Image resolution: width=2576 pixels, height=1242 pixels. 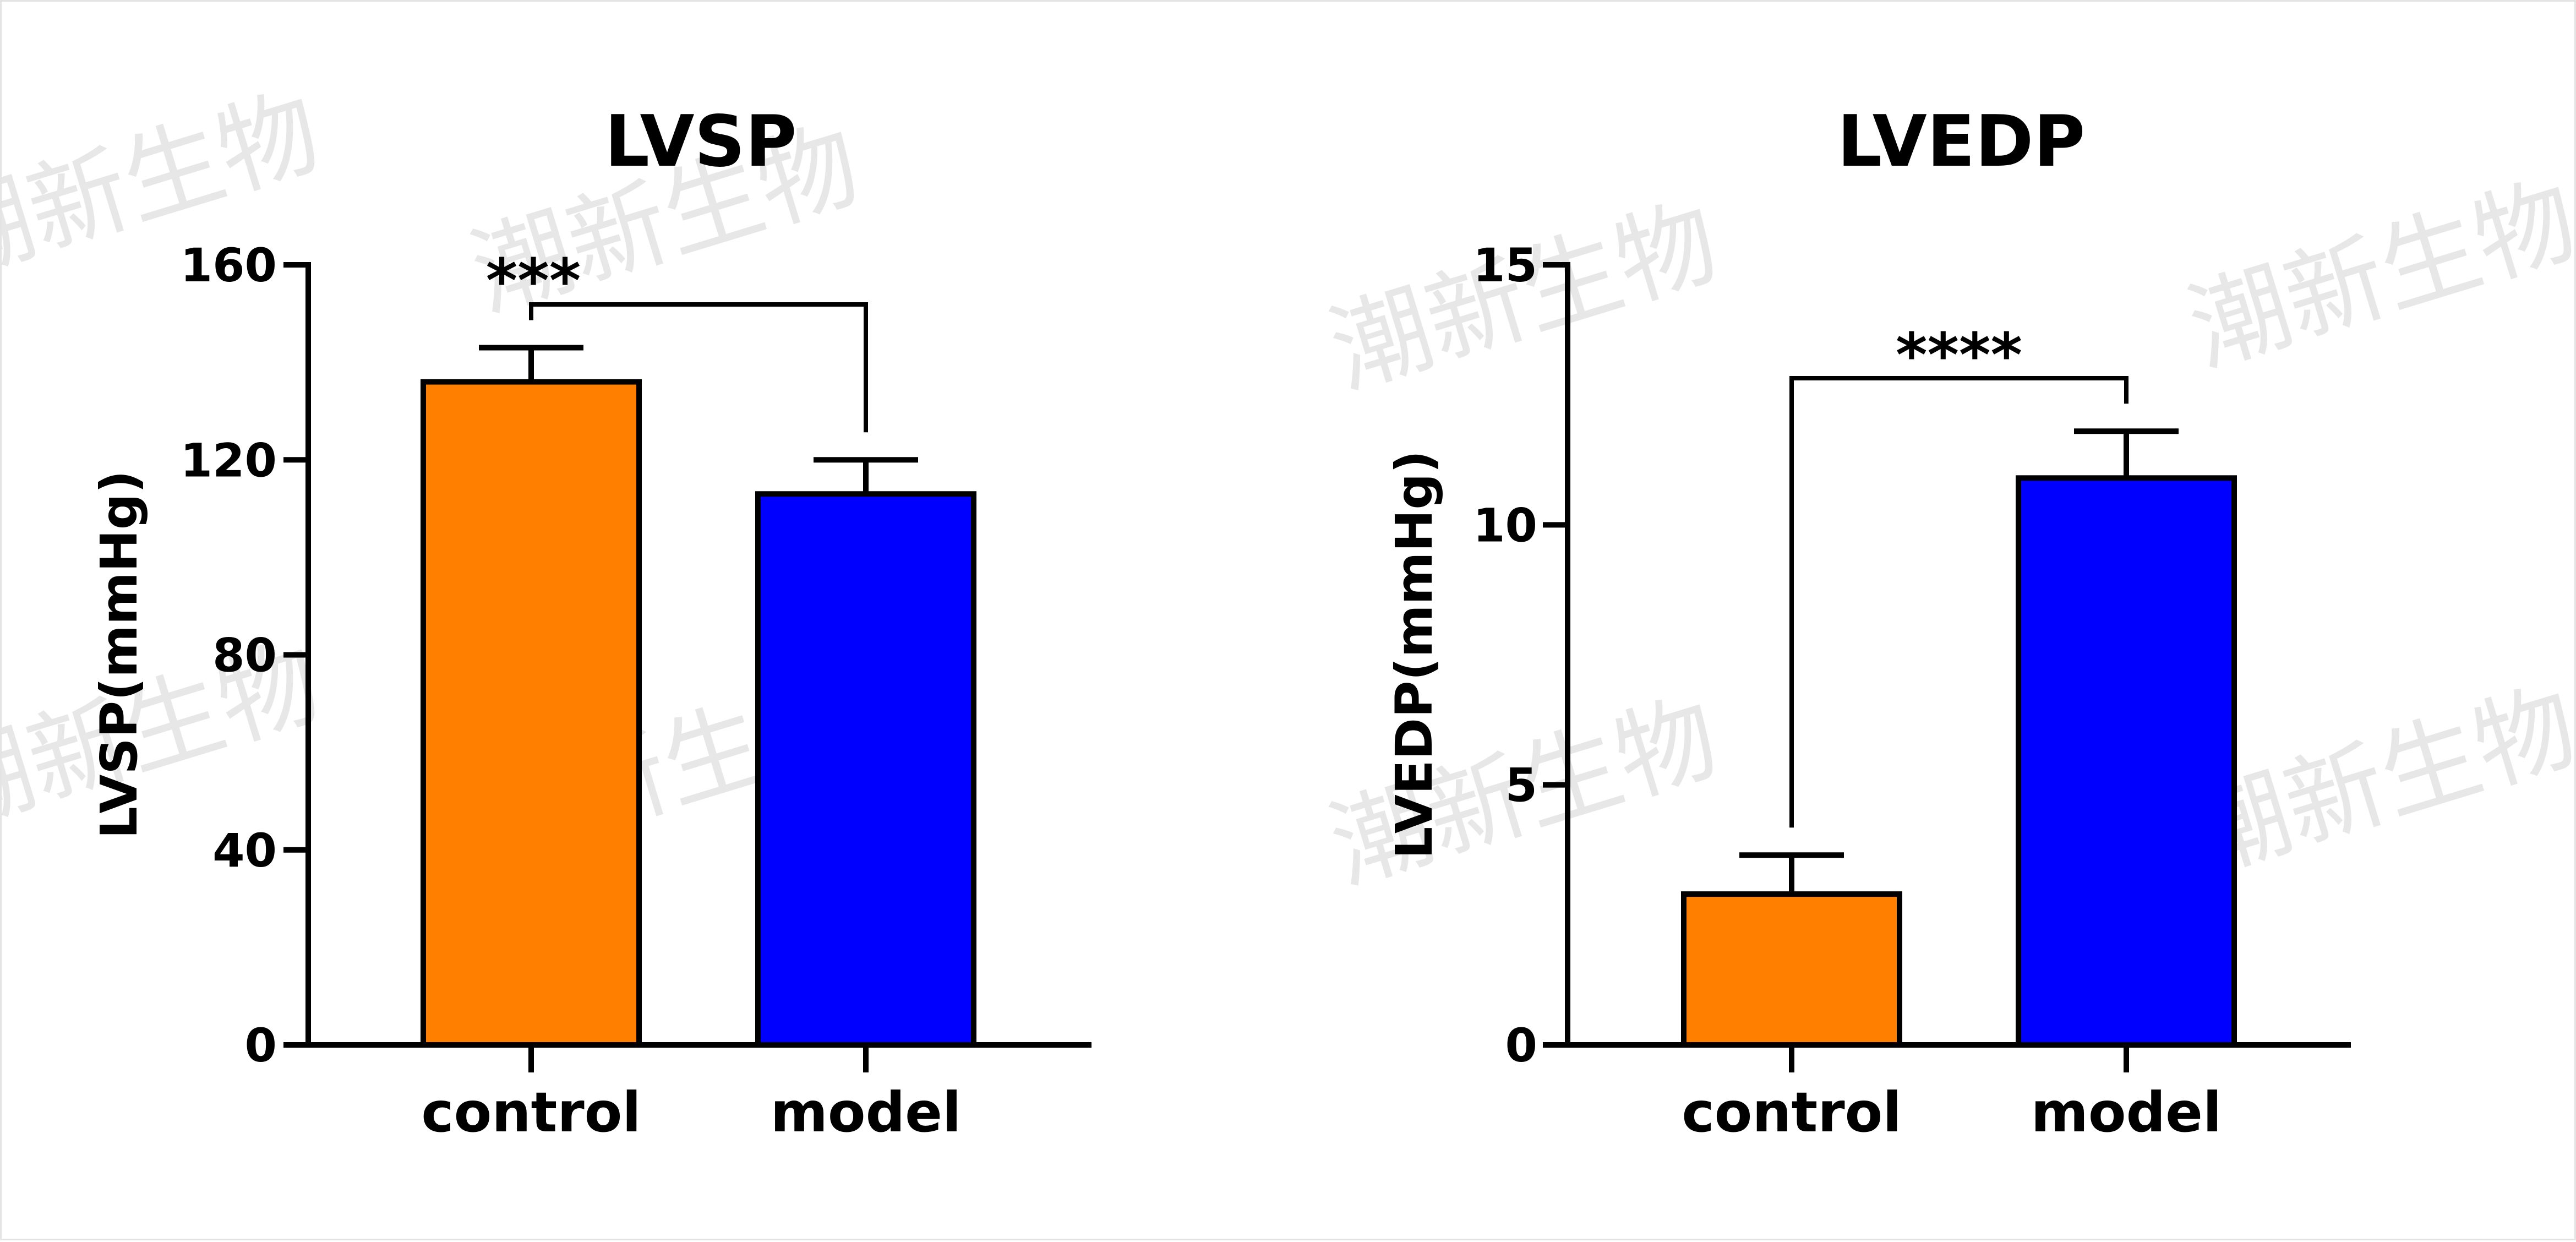 I want to click on y-tick-label: 80, so click(x=244, y=656).